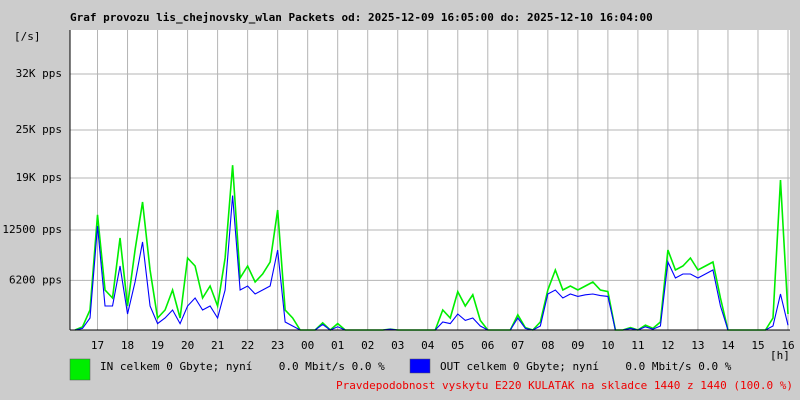 The height and width of the screenshot is (400, 800). I want to click on x-tick-label: 02, so click(367, 345).